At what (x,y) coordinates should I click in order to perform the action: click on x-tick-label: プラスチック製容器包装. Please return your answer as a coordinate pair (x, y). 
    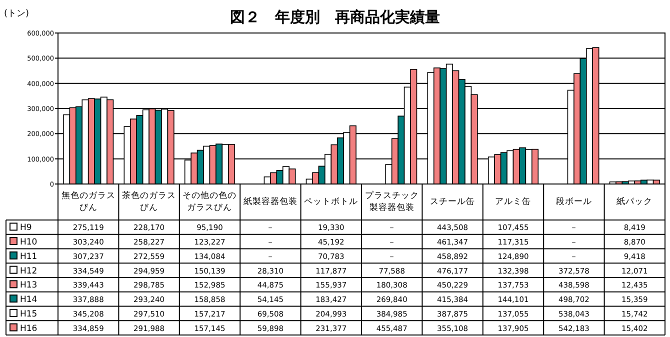
    Looking at the image, I should click on (392, 202).